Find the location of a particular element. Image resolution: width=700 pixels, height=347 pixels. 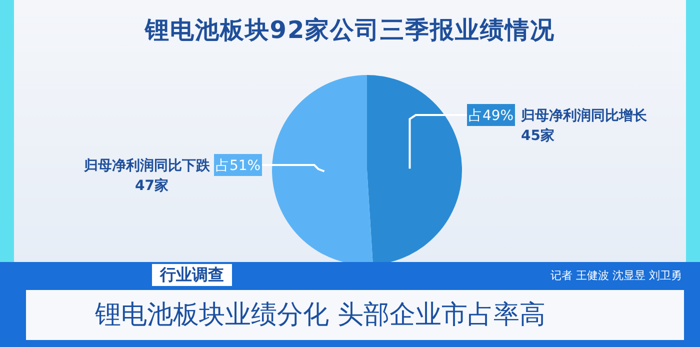

data-label: 占49% is located at coordinates (491, 116).